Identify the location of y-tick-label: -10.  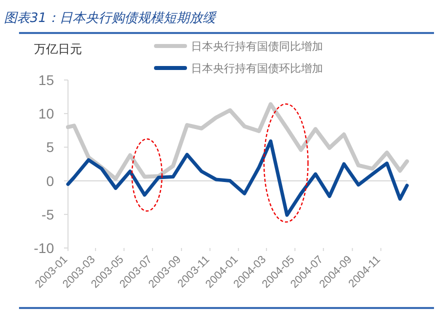
(44, 248).